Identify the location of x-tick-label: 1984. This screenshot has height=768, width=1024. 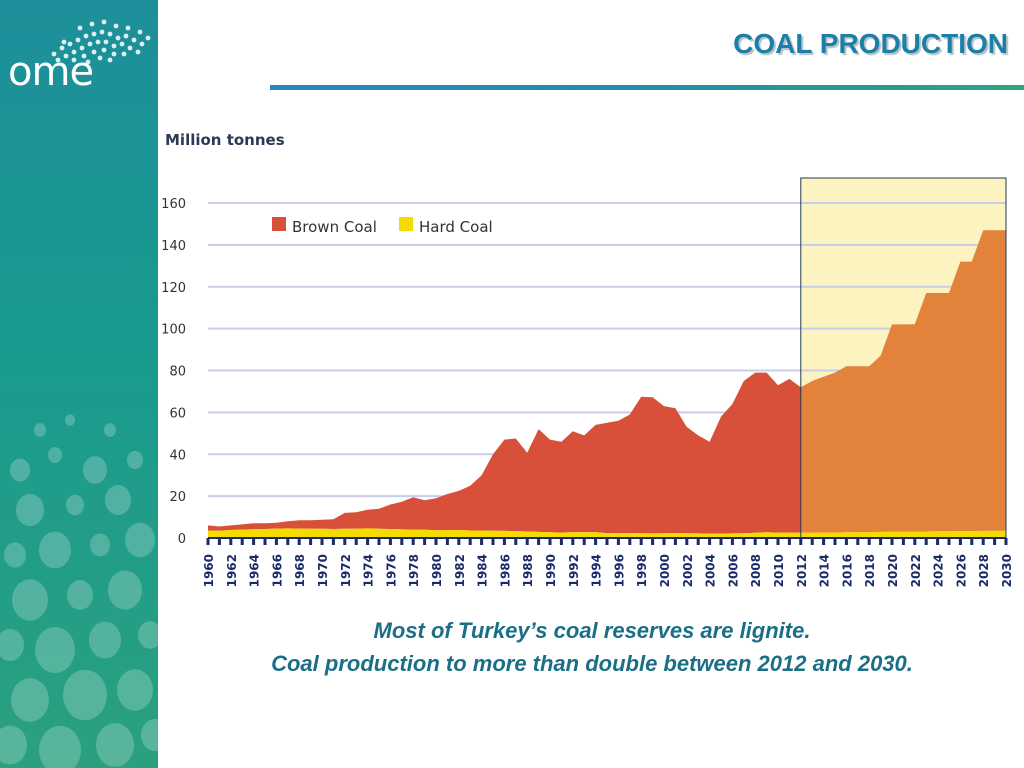
(483, 570).